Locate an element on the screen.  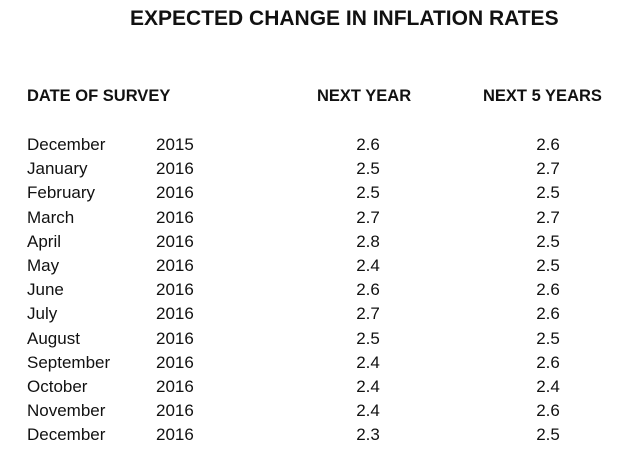
table-row: June 2016 2.6 2.6 is located at coordinates (319, 290).